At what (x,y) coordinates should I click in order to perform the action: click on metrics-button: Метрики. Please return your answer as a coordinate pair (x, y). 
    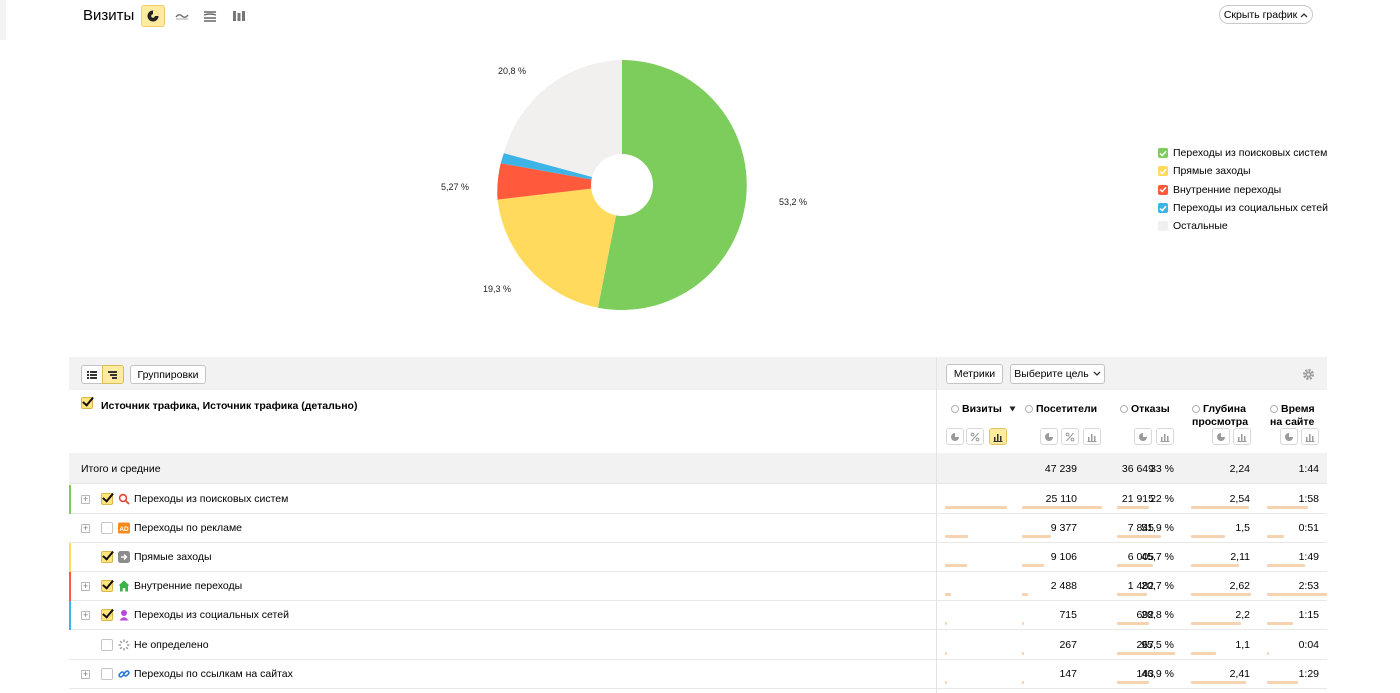
    Looking at the image, I should click on (974, 374).